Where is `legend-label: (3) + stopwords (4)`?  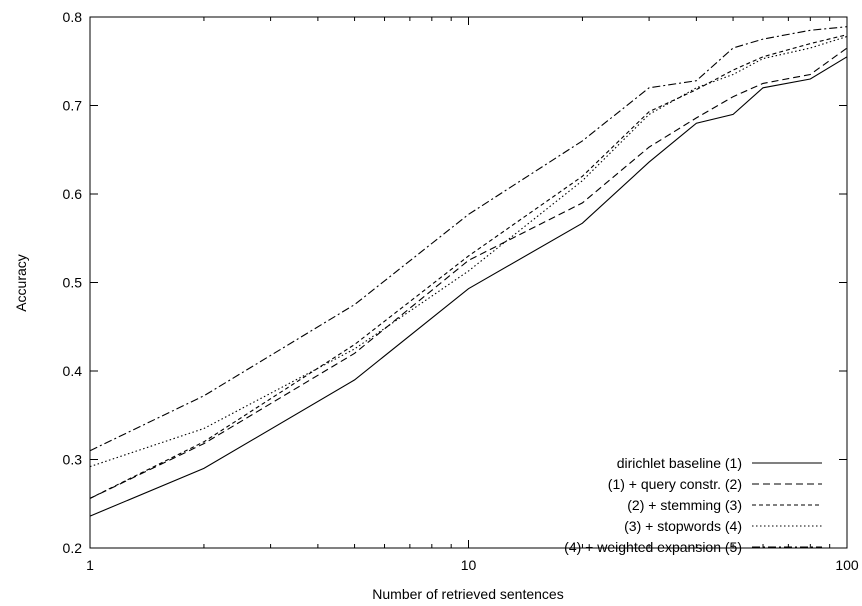
legend-label: (3) + stopwords (4) is located at coordinates (683, 526).